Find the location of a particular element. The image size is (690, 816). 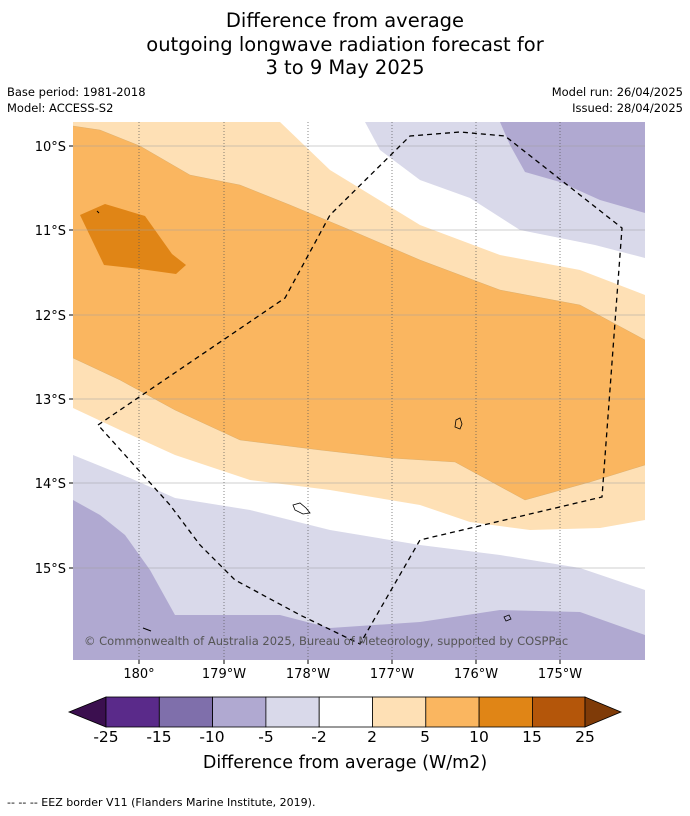

colorbar is located at coordinates (345, 712).